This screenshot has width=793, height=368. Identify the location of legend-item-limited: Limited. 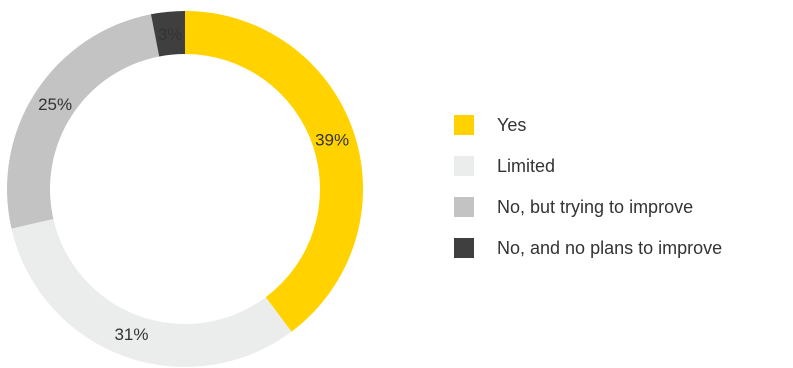
(588, 166).